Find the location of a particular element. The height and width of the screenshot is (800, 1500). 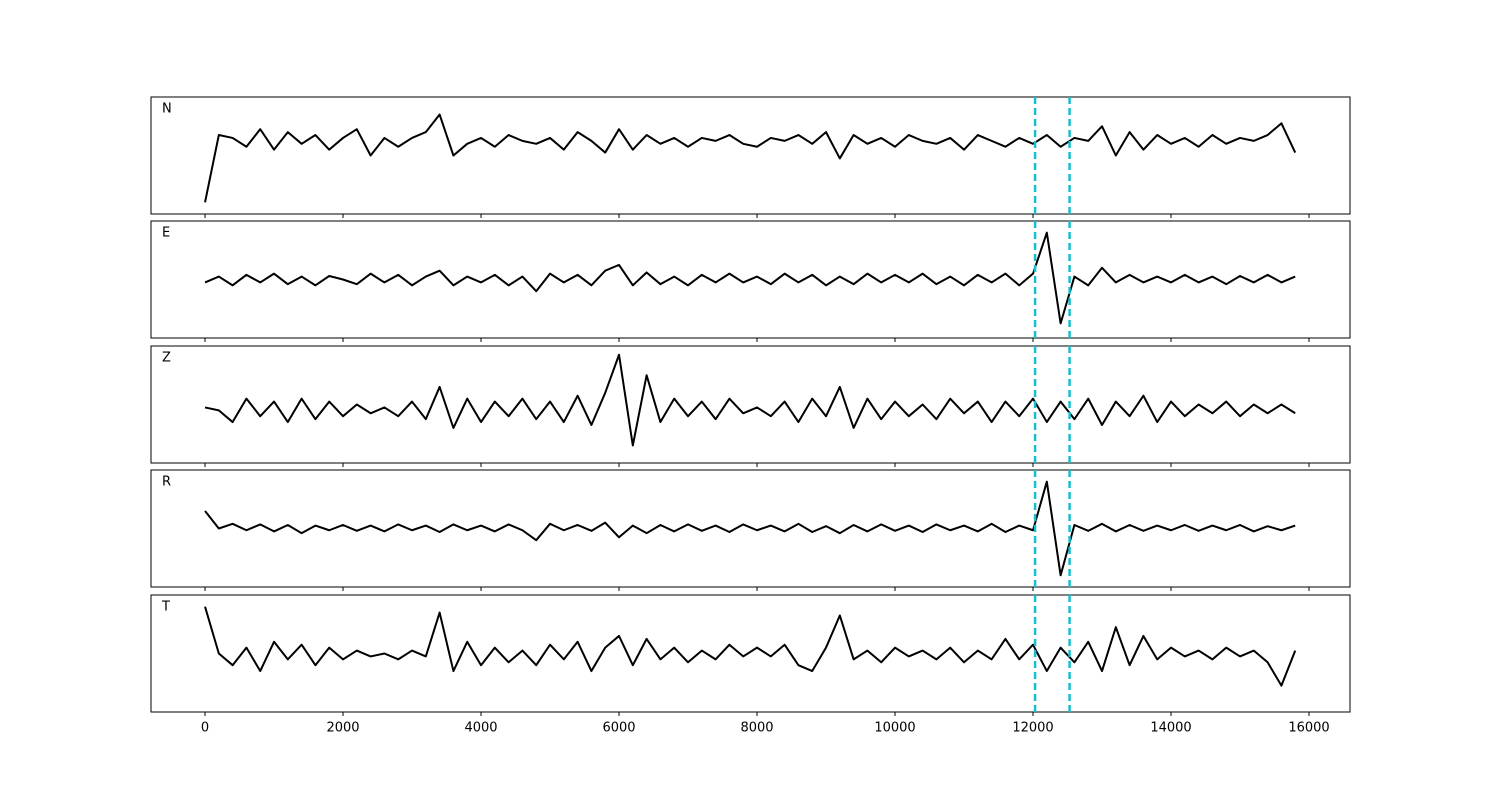

x-tick-label: 14000 is located at coordinates (1170, 728).